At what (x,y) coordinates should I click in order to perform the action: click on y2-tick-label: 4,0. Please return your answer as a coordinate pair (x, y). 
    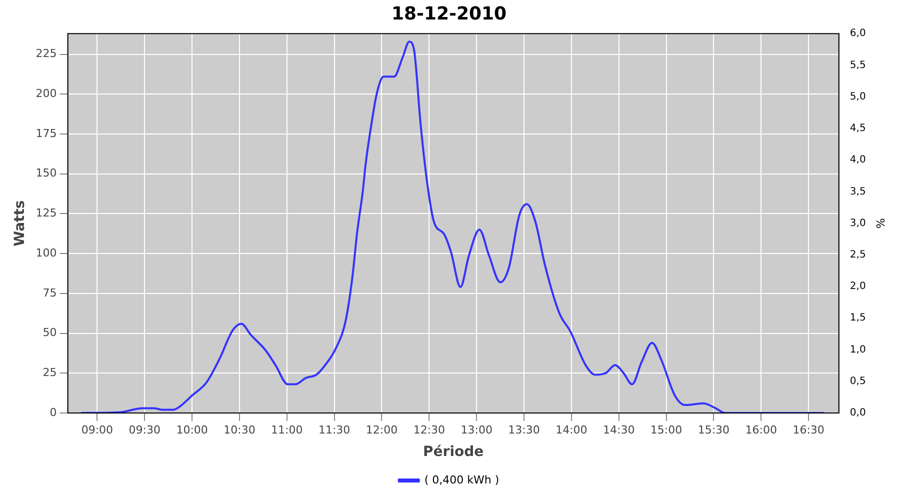
    Looking at the image, I should click on (858, 160).